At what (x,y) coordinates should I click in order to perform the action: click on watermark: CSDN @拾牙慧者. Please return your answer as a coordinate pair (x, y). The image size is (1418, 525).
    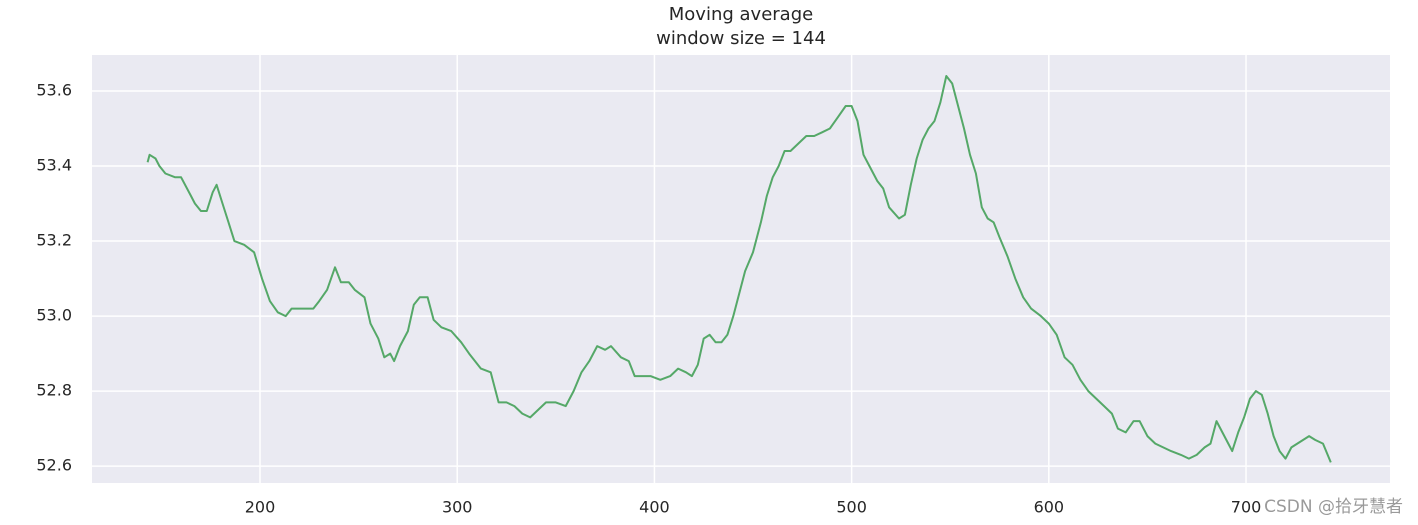
    Looking at the image, I should click on (1333, 507).